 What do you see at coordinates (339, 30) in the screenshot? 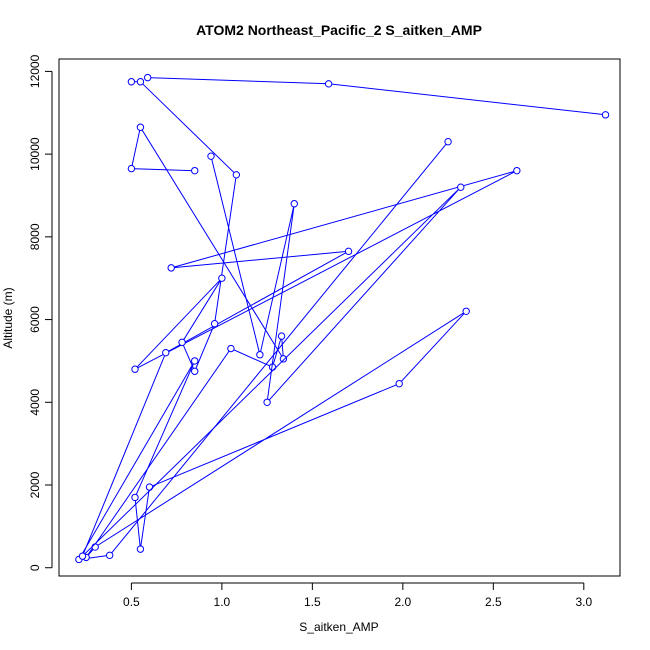
I see `chart-title: ATOM2 Northeast_Pacific_2 S_aitken_AMP` at bounding box center [339, 30].